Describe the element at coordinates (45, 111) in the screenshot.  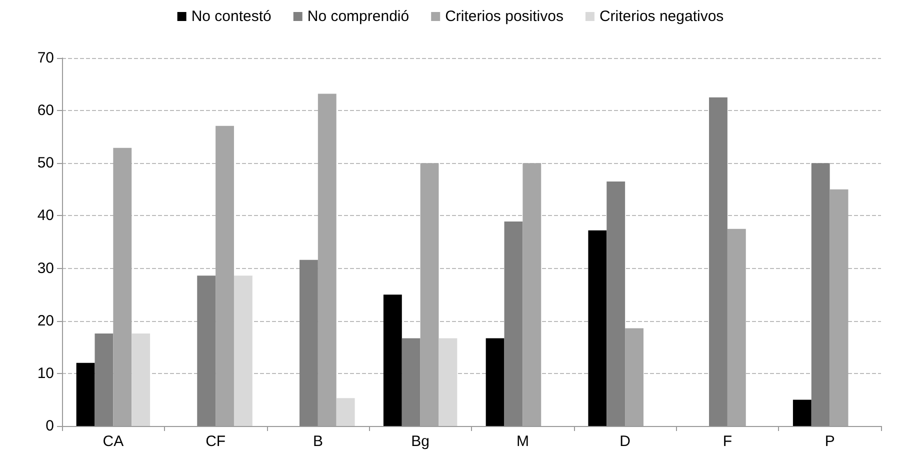
I see `y-tick-label: 60` at that location.